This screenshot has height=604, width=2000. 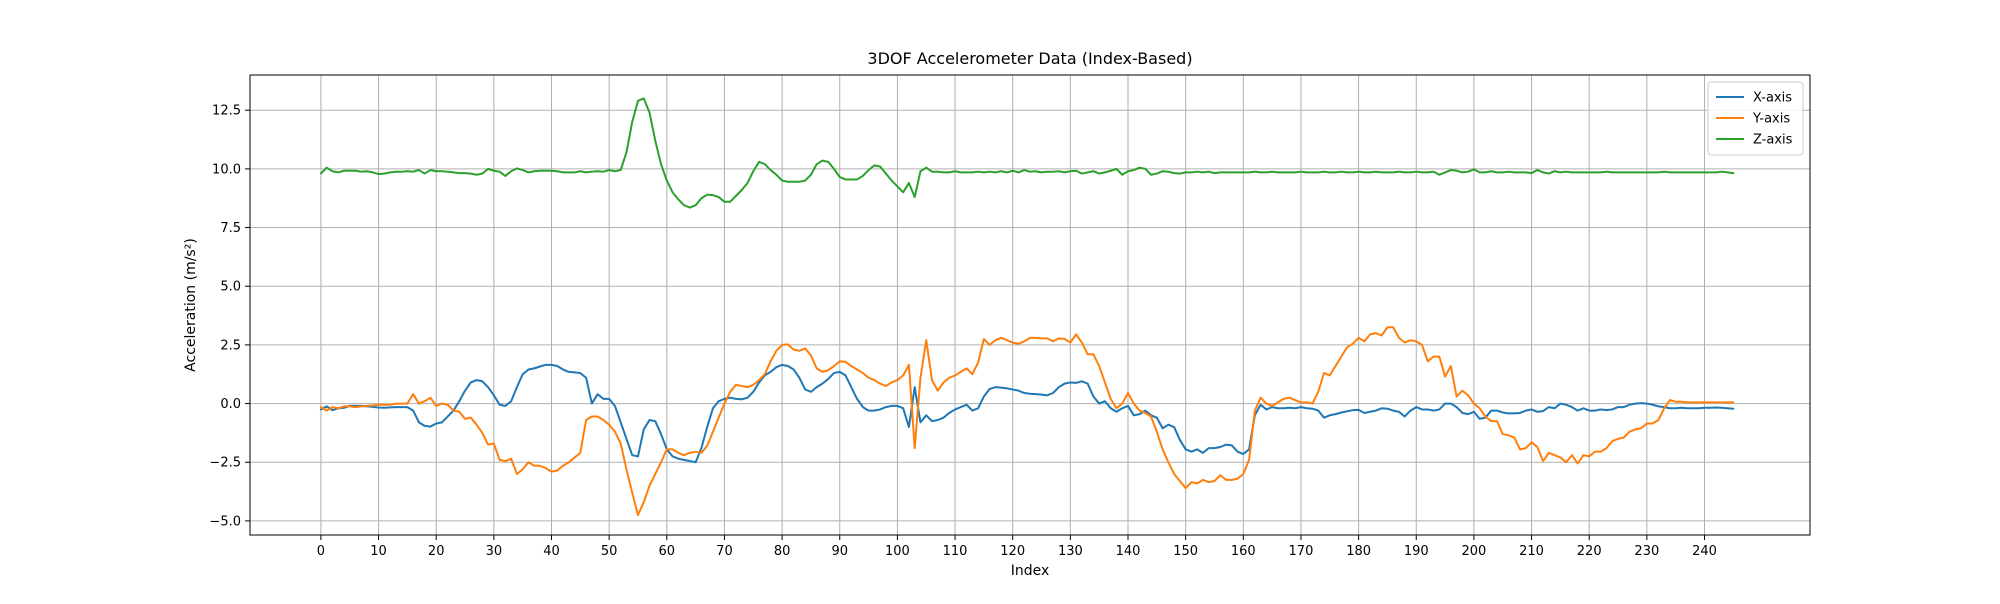 I want to click on legend-label-y-axis: Y-axis, so click(x=1771, y=119).